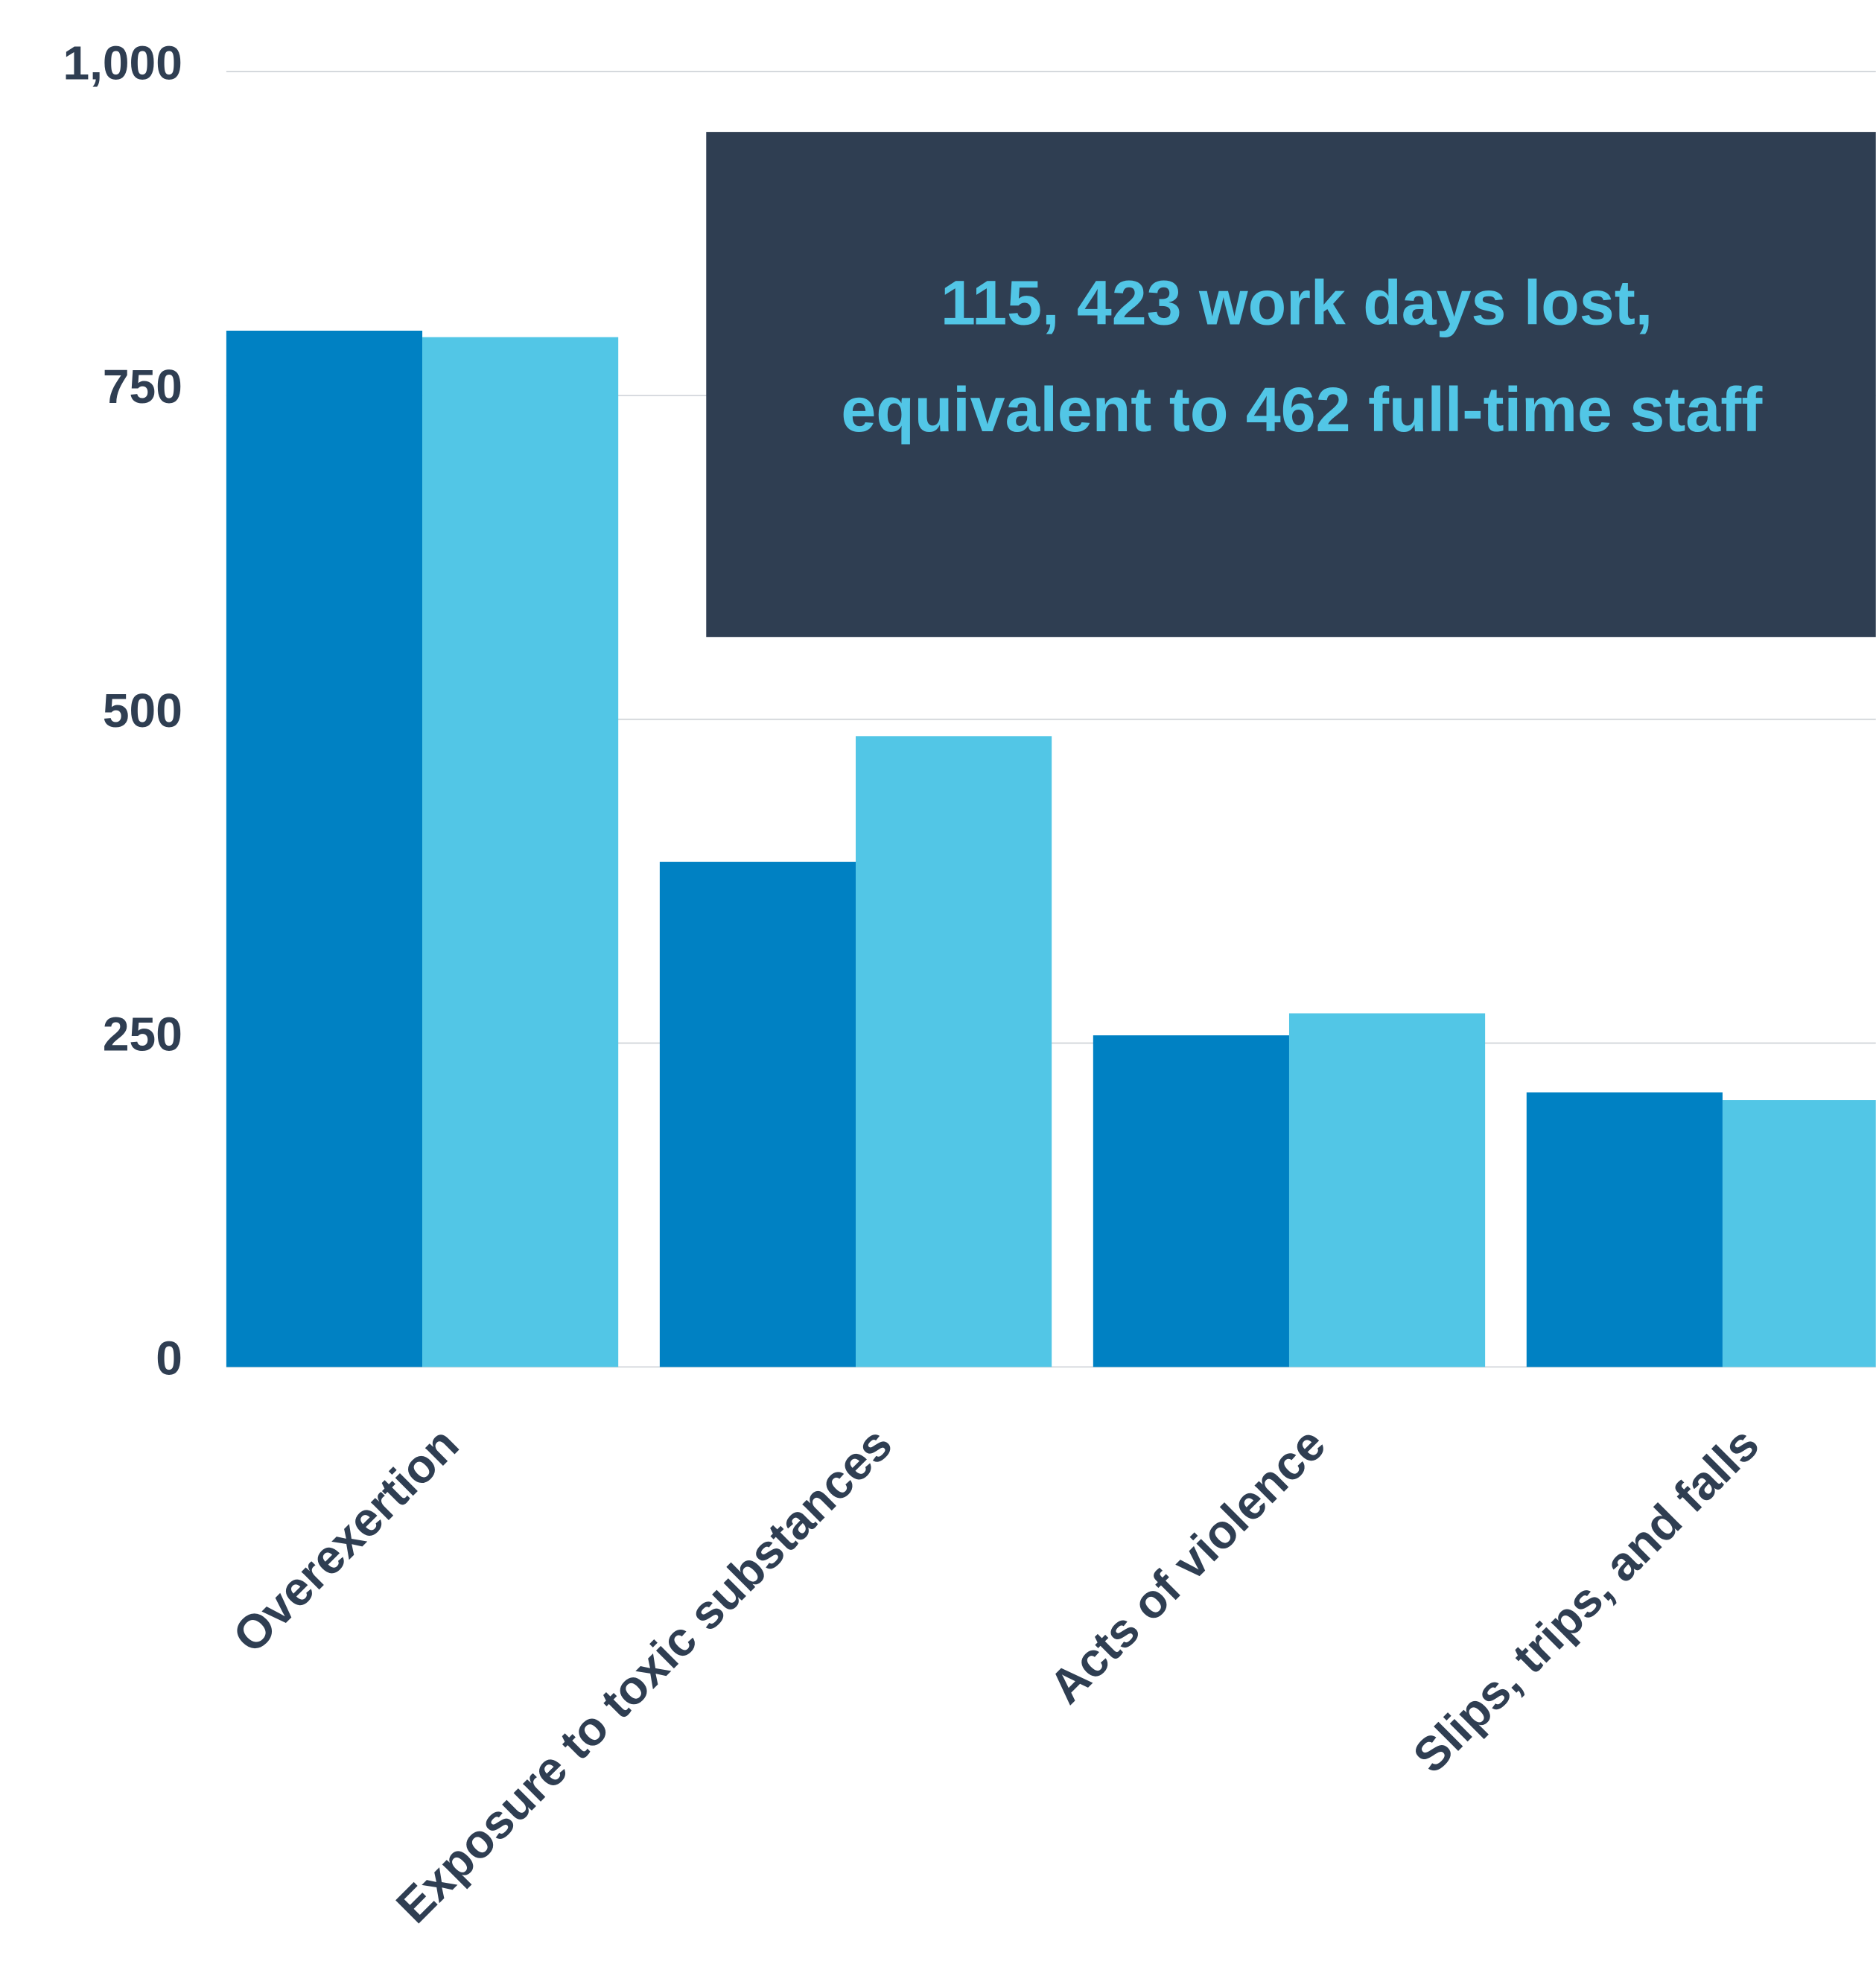  I want to click on annotation-line: equivalent to 462 full-time staff, so click(1302, 410).